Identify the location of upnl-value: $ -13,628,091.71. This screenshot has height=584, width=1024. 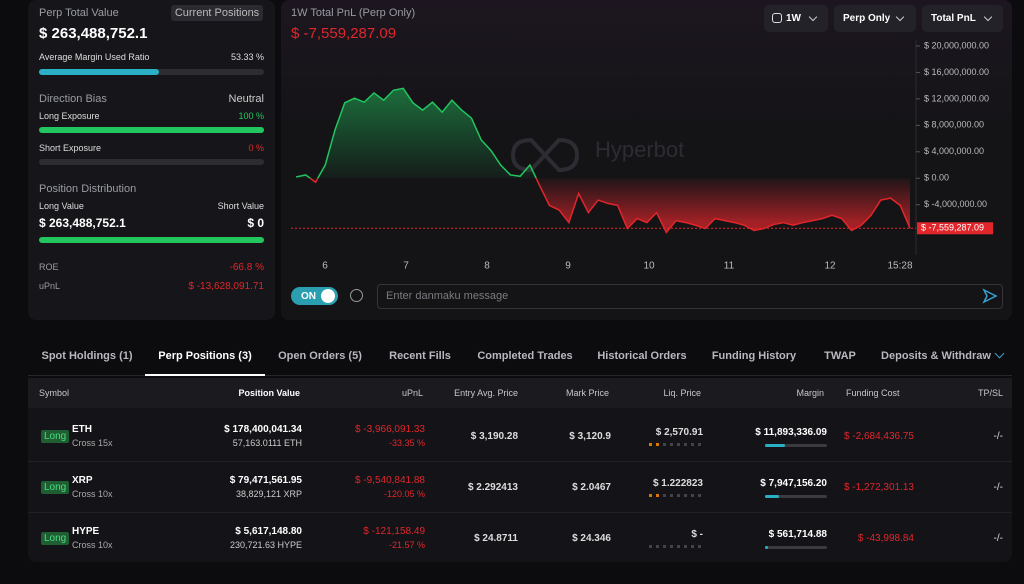
(226, 286).